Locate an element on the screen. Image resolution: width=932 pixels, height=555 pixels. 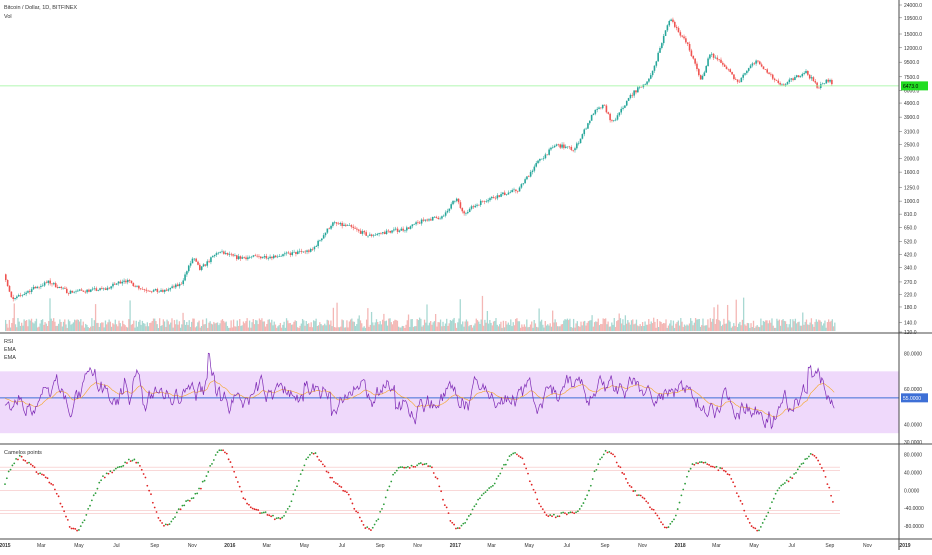
time-tick-label: May is located at coordinates (79, 546).